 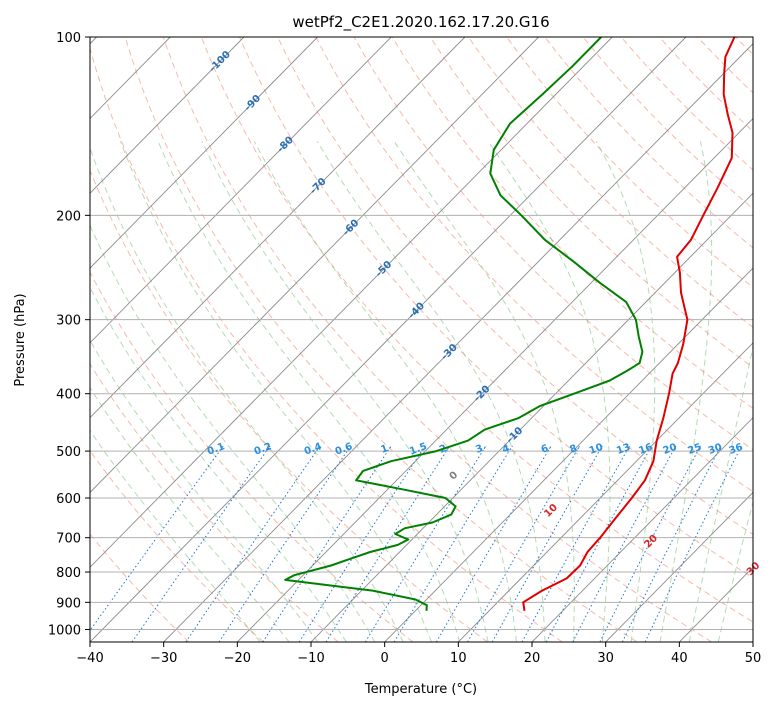 What do you see at coordinates (679, 658) in the screenshot?
I see `x-tick-label: 40` at bounding box center [679, 658].